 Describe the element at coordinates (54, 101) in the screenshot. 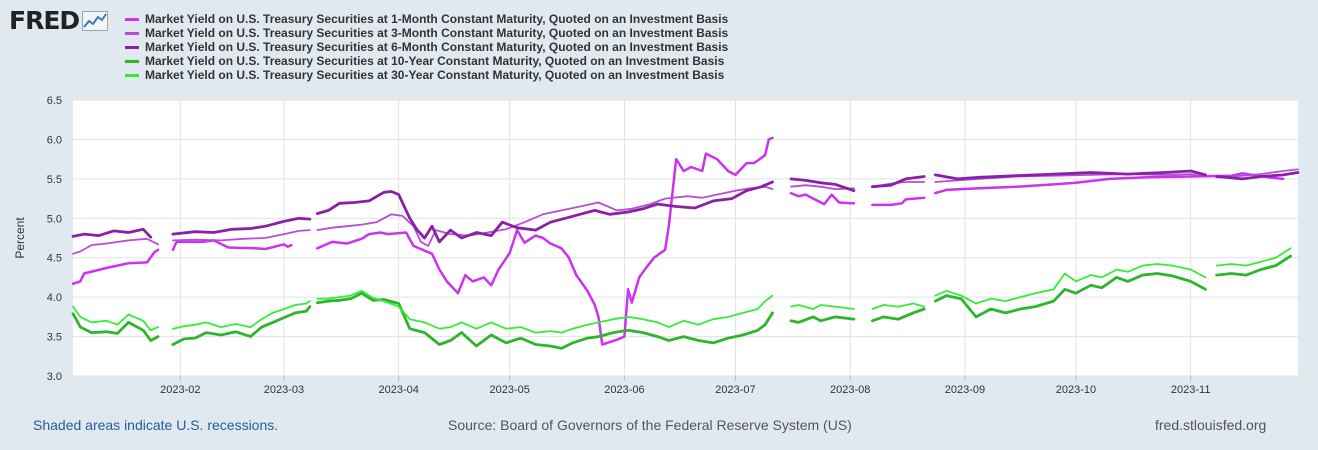

I see `y-tick-label: 6.5` at that location.